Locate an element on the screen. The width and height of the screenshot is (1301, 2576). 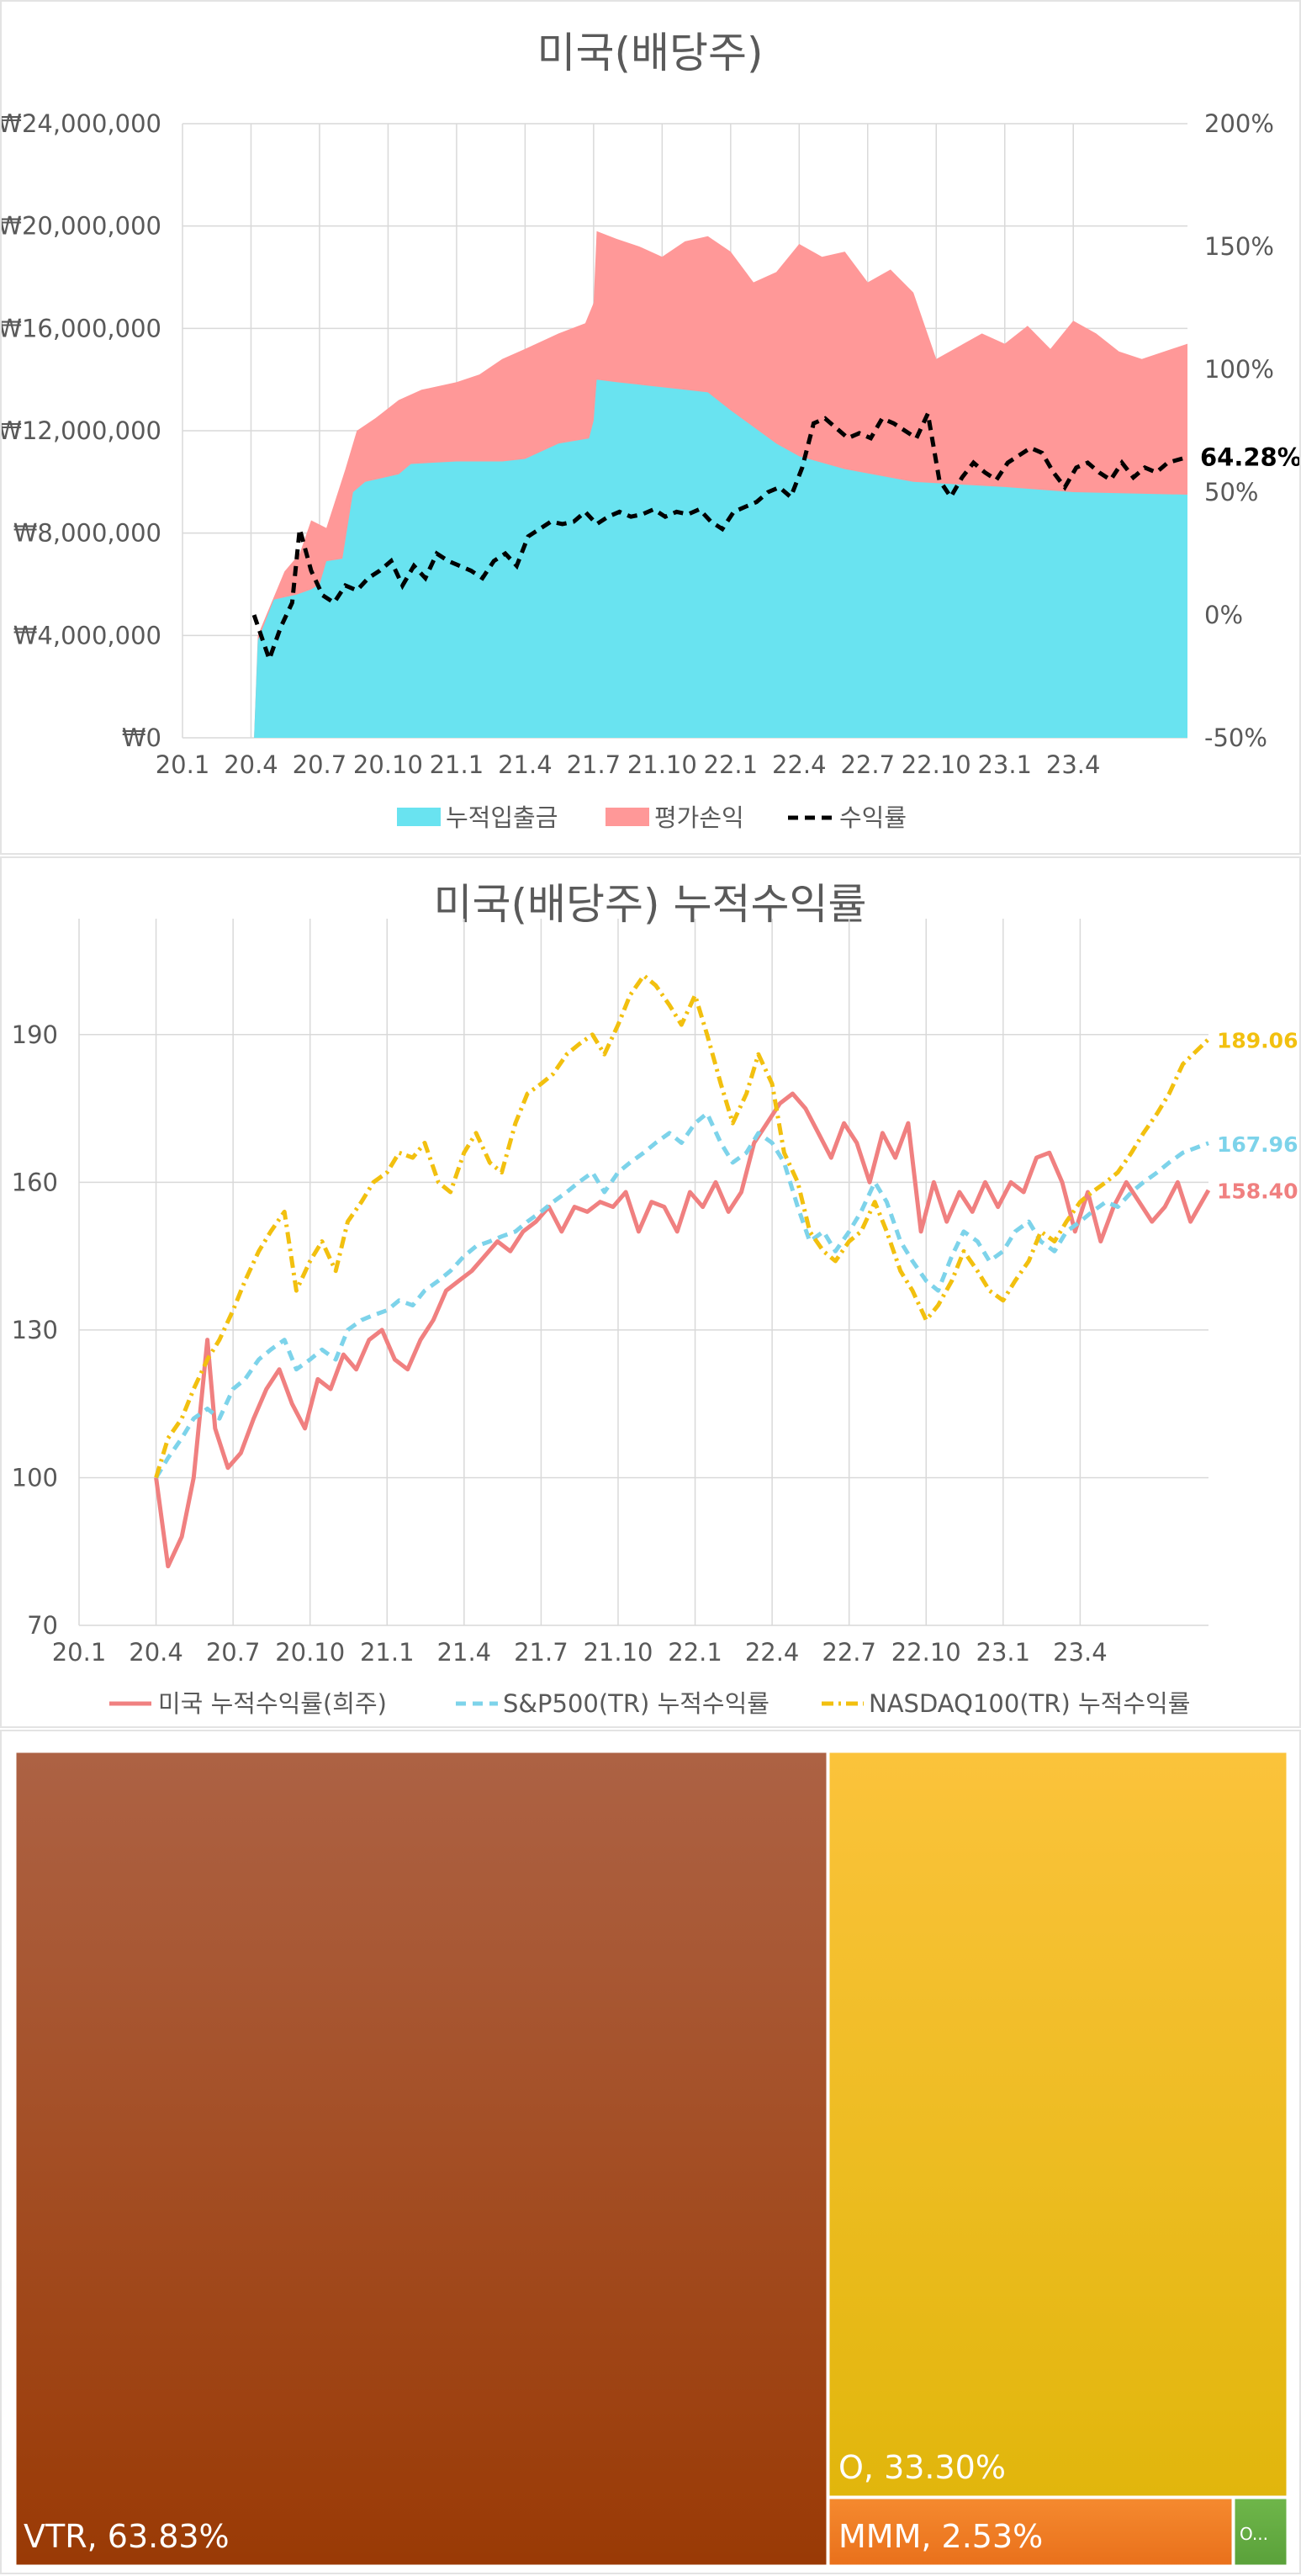
end-label-series: 158.40 is located at coordinates (1257, 1191).